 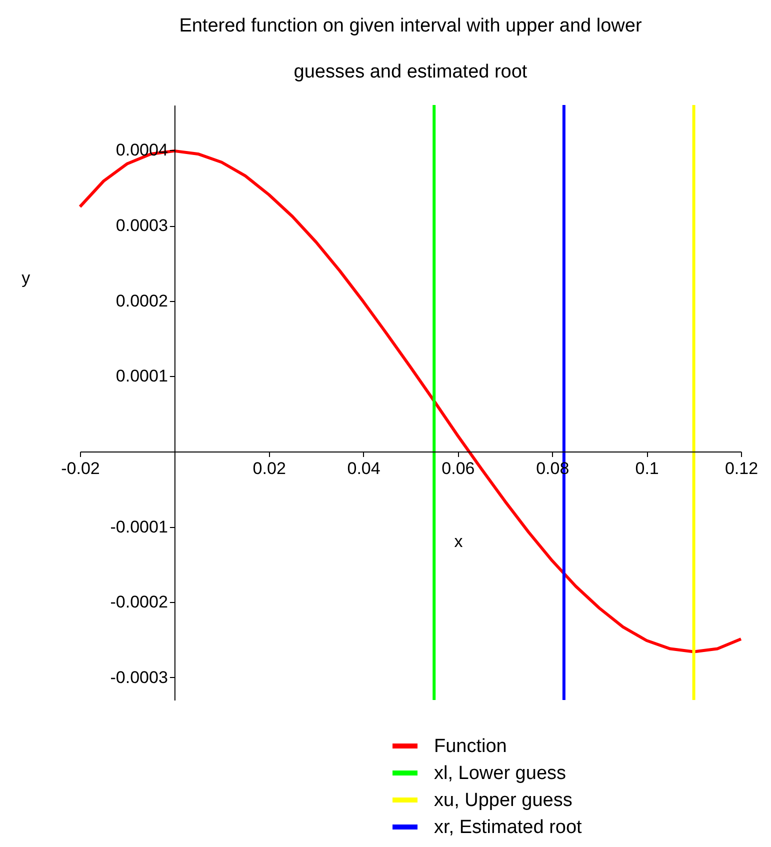 What do you see at coordinates (508, 827) in the screenshot?
I see `legend-label: xr, Estimated root` at bounding box center [508, 827].